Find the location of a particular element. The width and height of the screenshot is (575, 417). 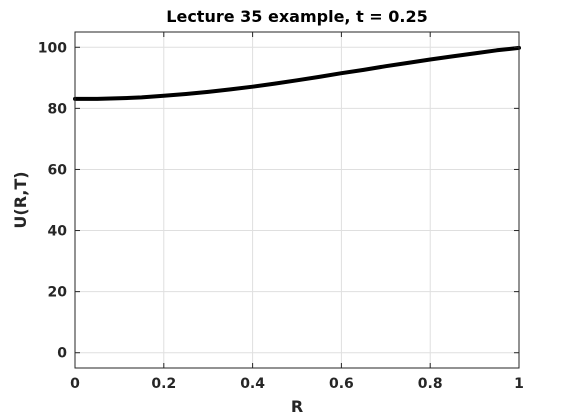

x-tick-label: 0 is located at coordinates (75, 384).